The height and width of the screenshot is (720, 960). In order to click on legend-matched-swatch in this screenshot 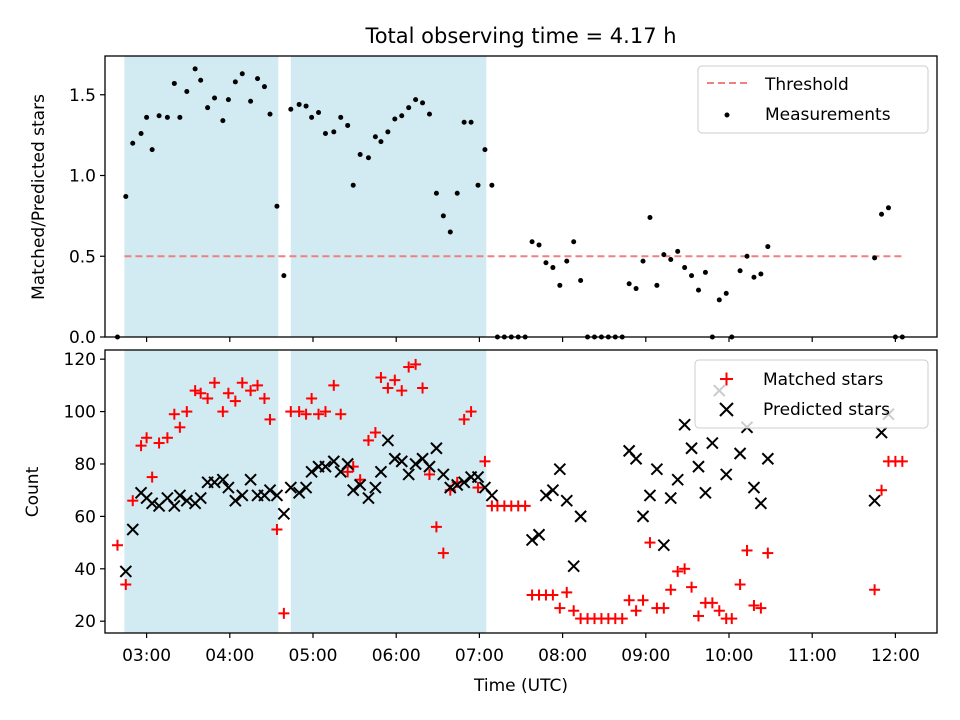, I will do `click(726, 379)`.